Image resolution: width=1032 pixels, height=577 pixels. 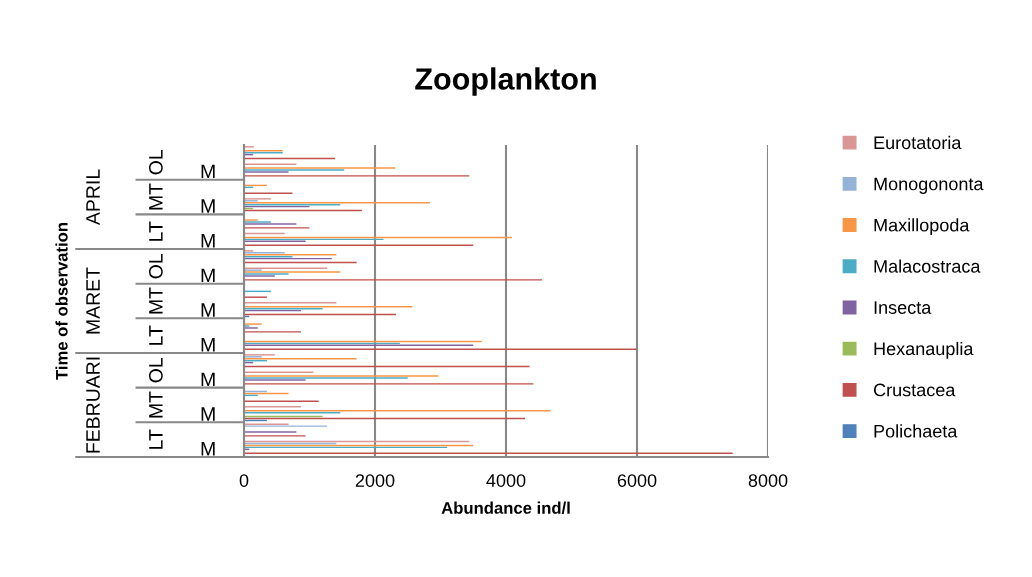 I want to click on x-axis-title: Abundance ind/l, so click(x=505, y=508).